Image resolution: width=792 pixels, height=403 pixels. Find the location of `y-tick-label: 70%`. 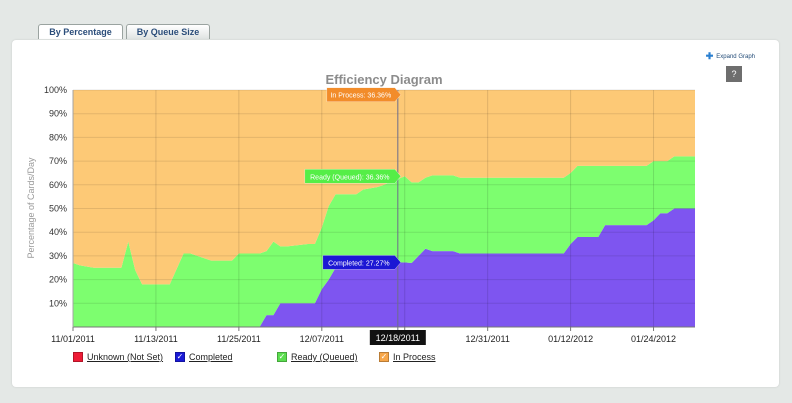

y-tick-label: 70% is located at coordinates (58, 161).